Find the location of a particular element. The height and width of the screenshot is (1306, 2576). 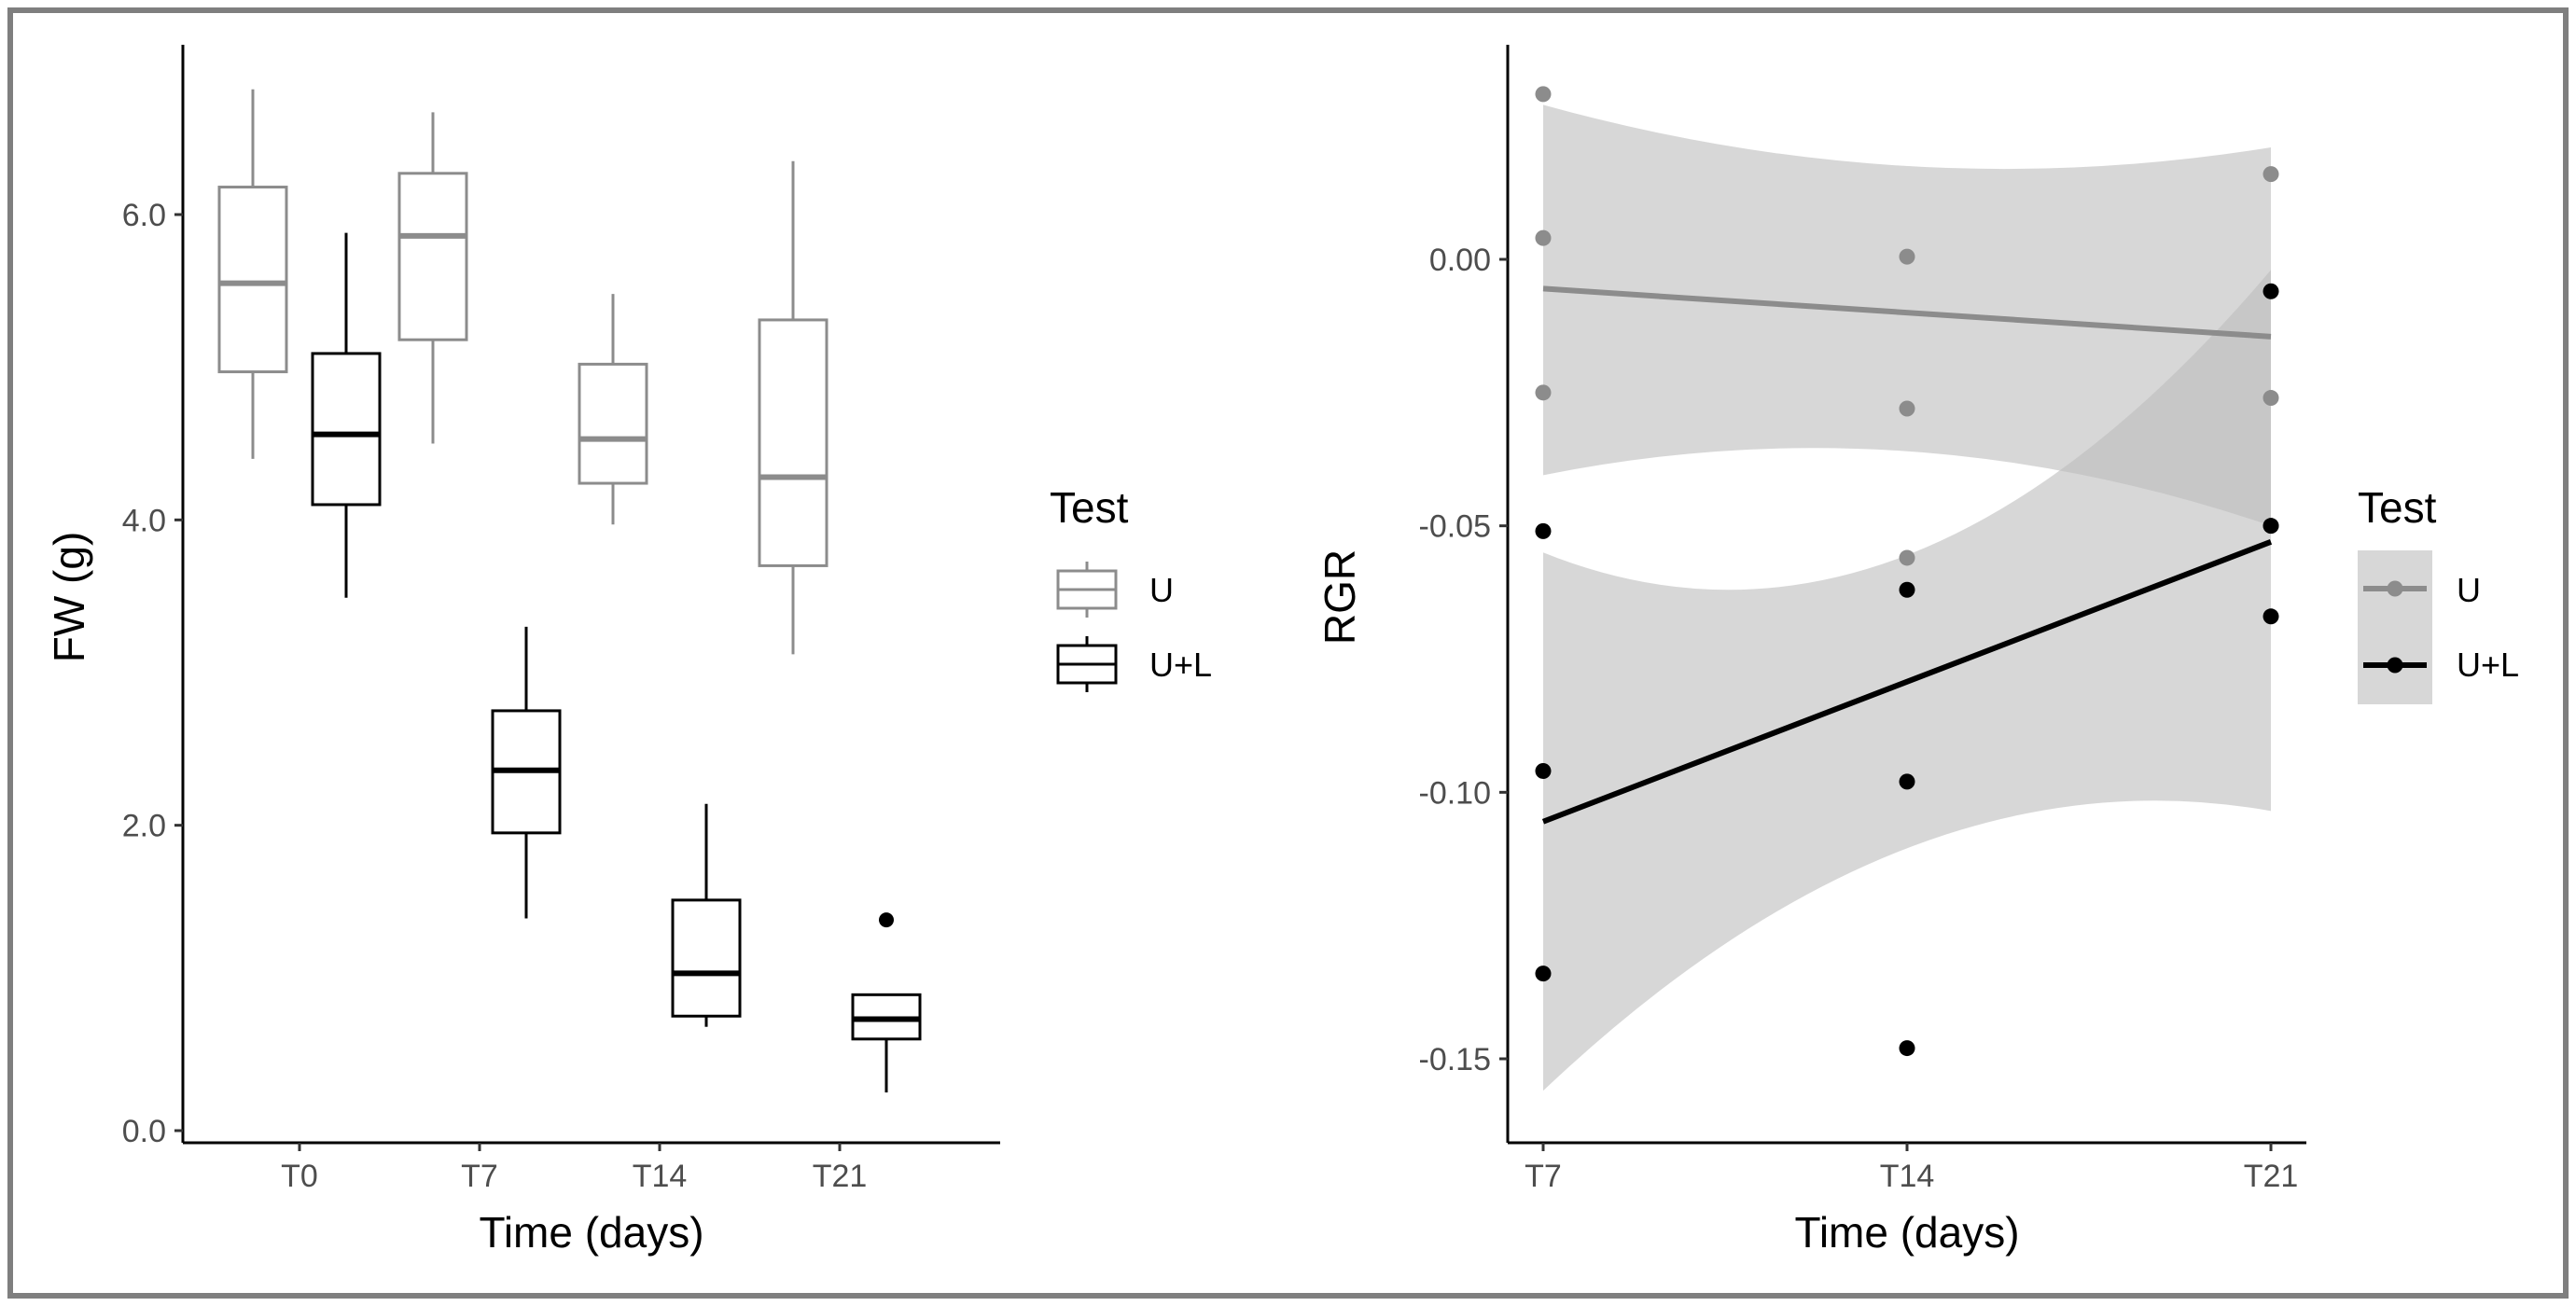

fw-box-u-t0 is located at coordinates (252, 274).